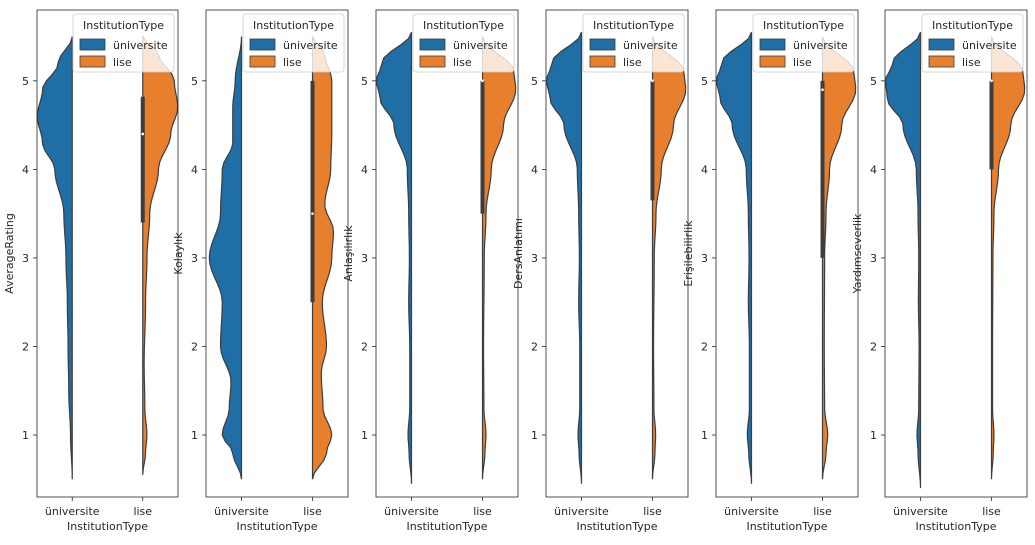  What do you see at coordinates (518, 253) in the screenshot?
I see `y-axis-label: DersAnlatımı` at bounding box center [518, 253].